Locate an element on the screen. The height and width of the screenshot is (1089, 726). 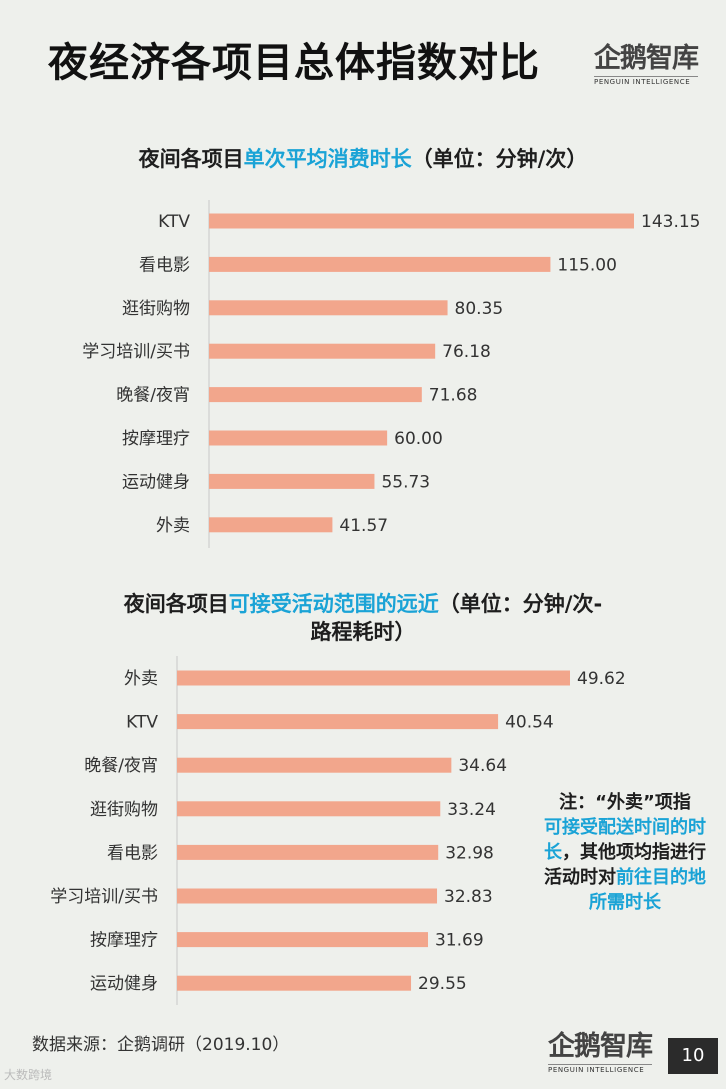
chart1-value-label: 80.35 is located at coordinates (479, 309).